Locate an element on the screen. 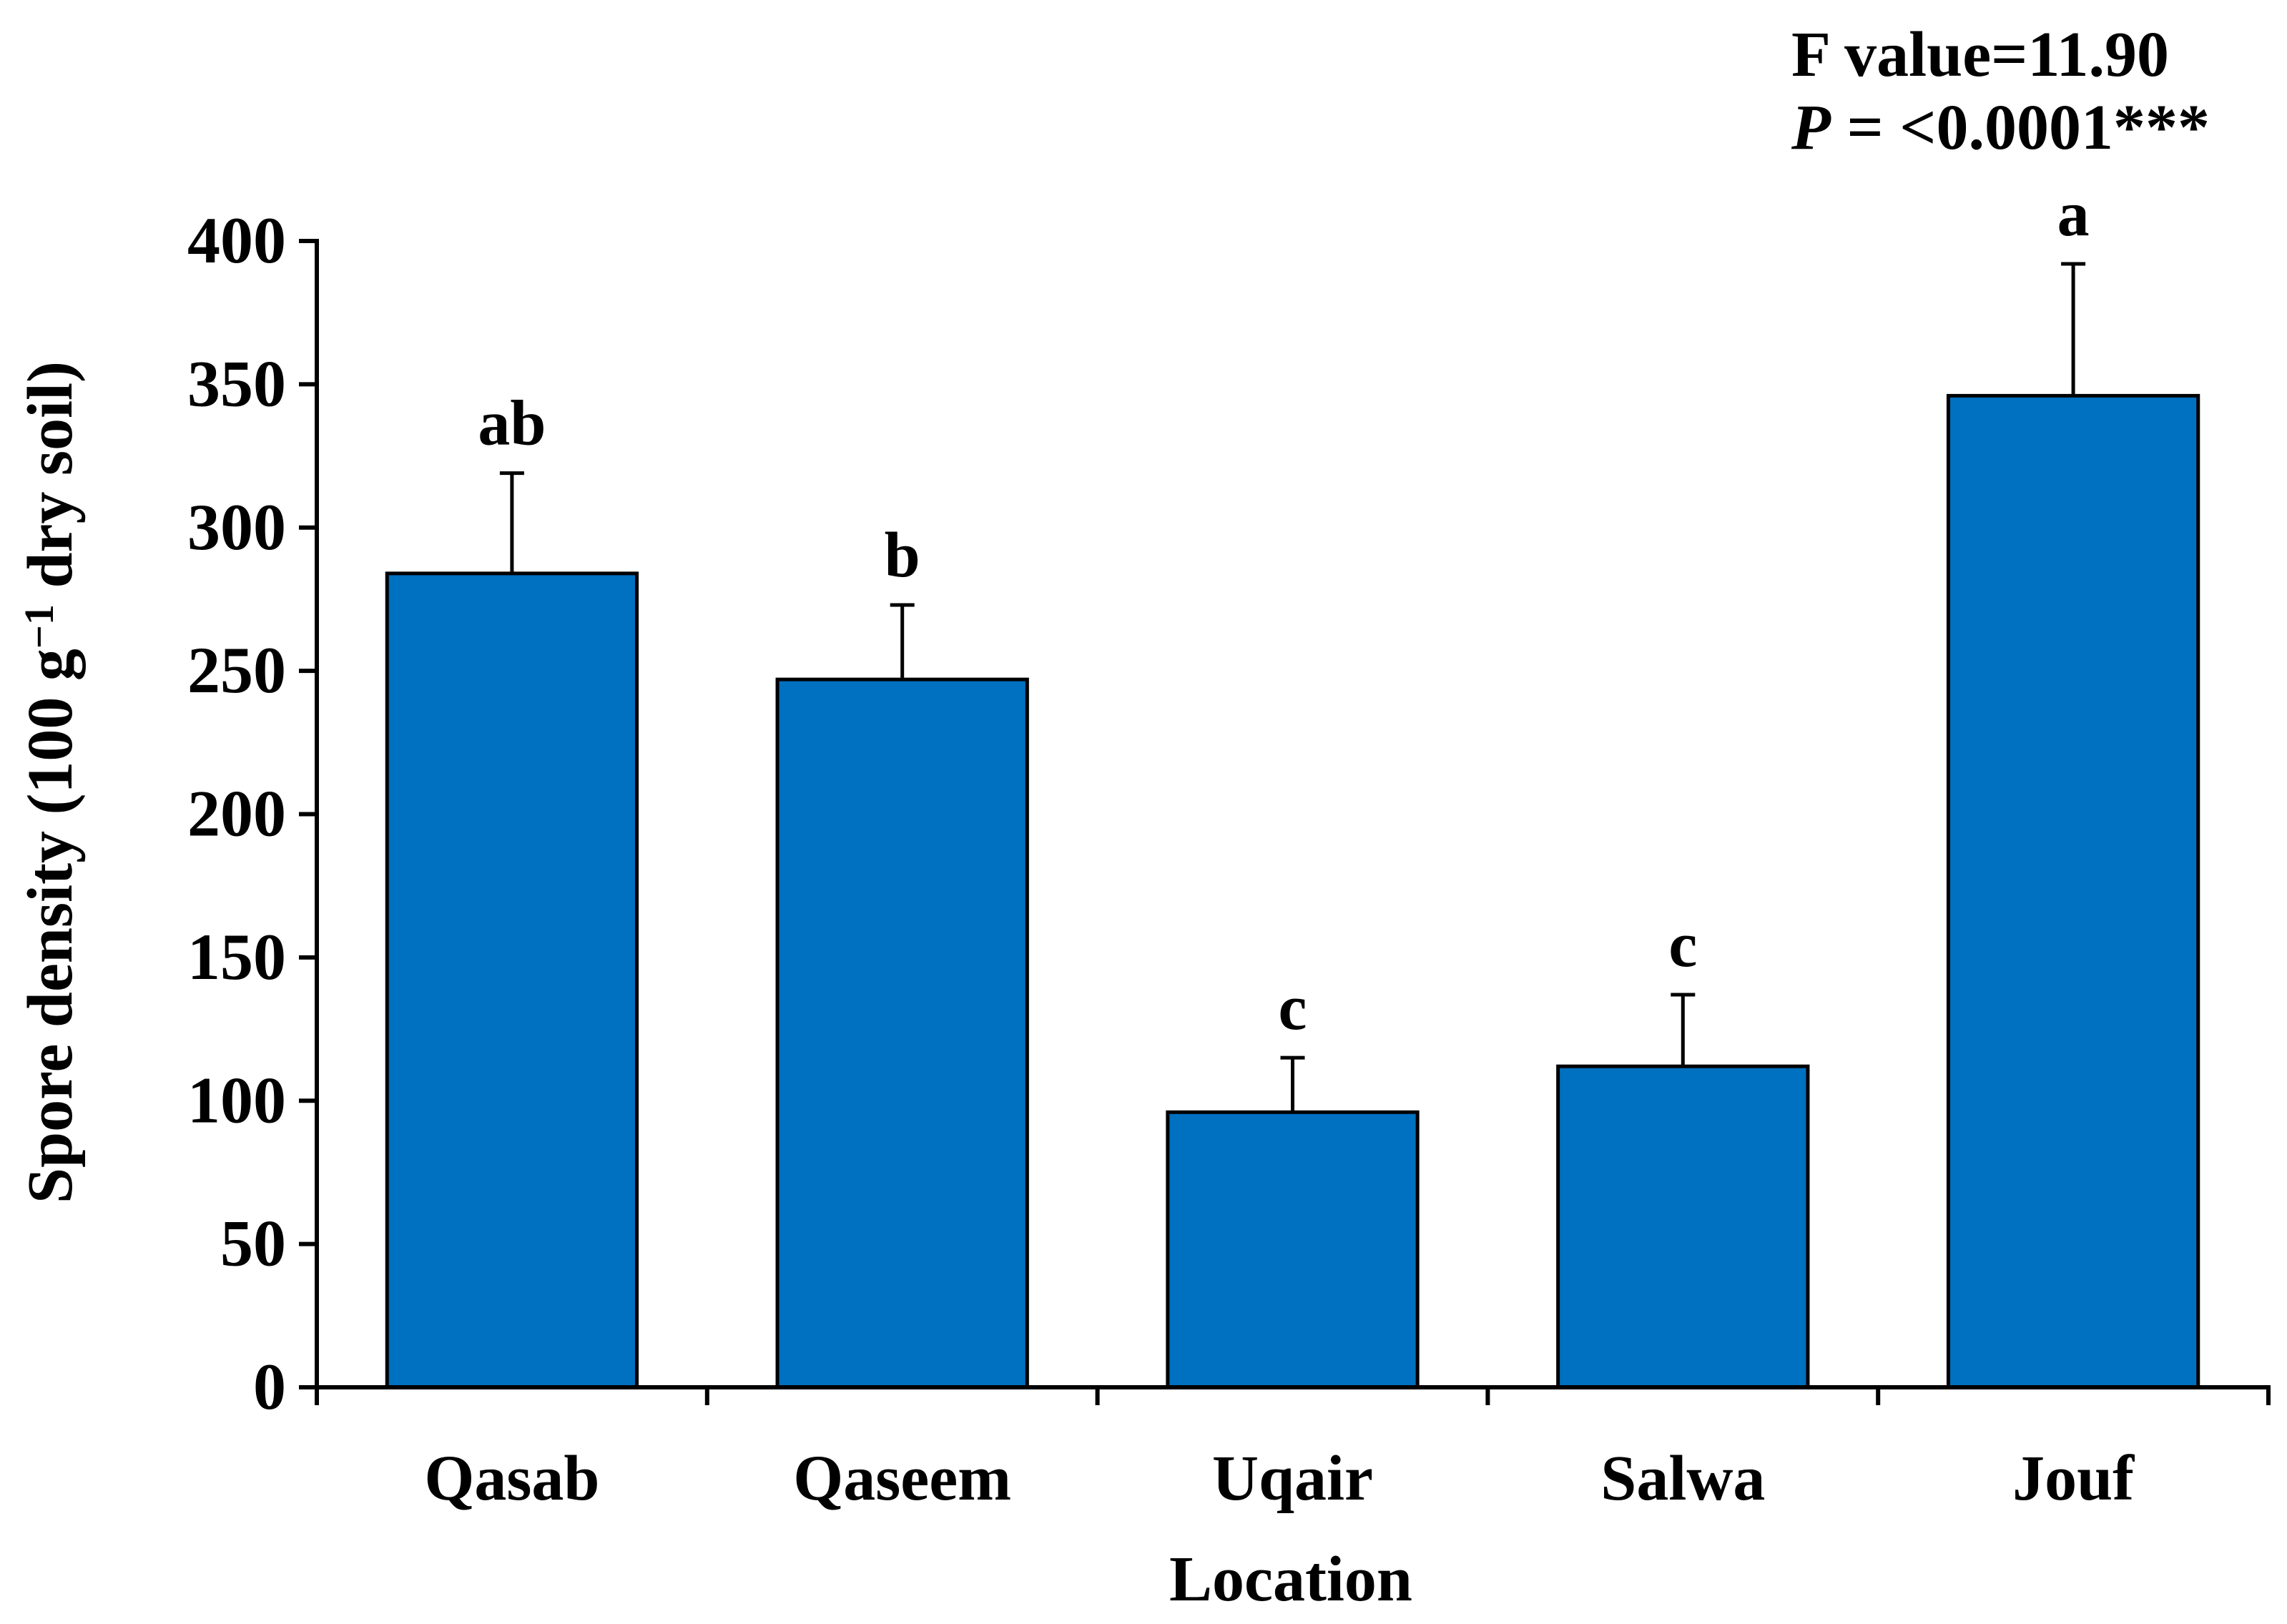 Image resolution: width=2287 pixels, height=1624 pixels. y-tick-label: 400 is located at coordinates (237, 240).